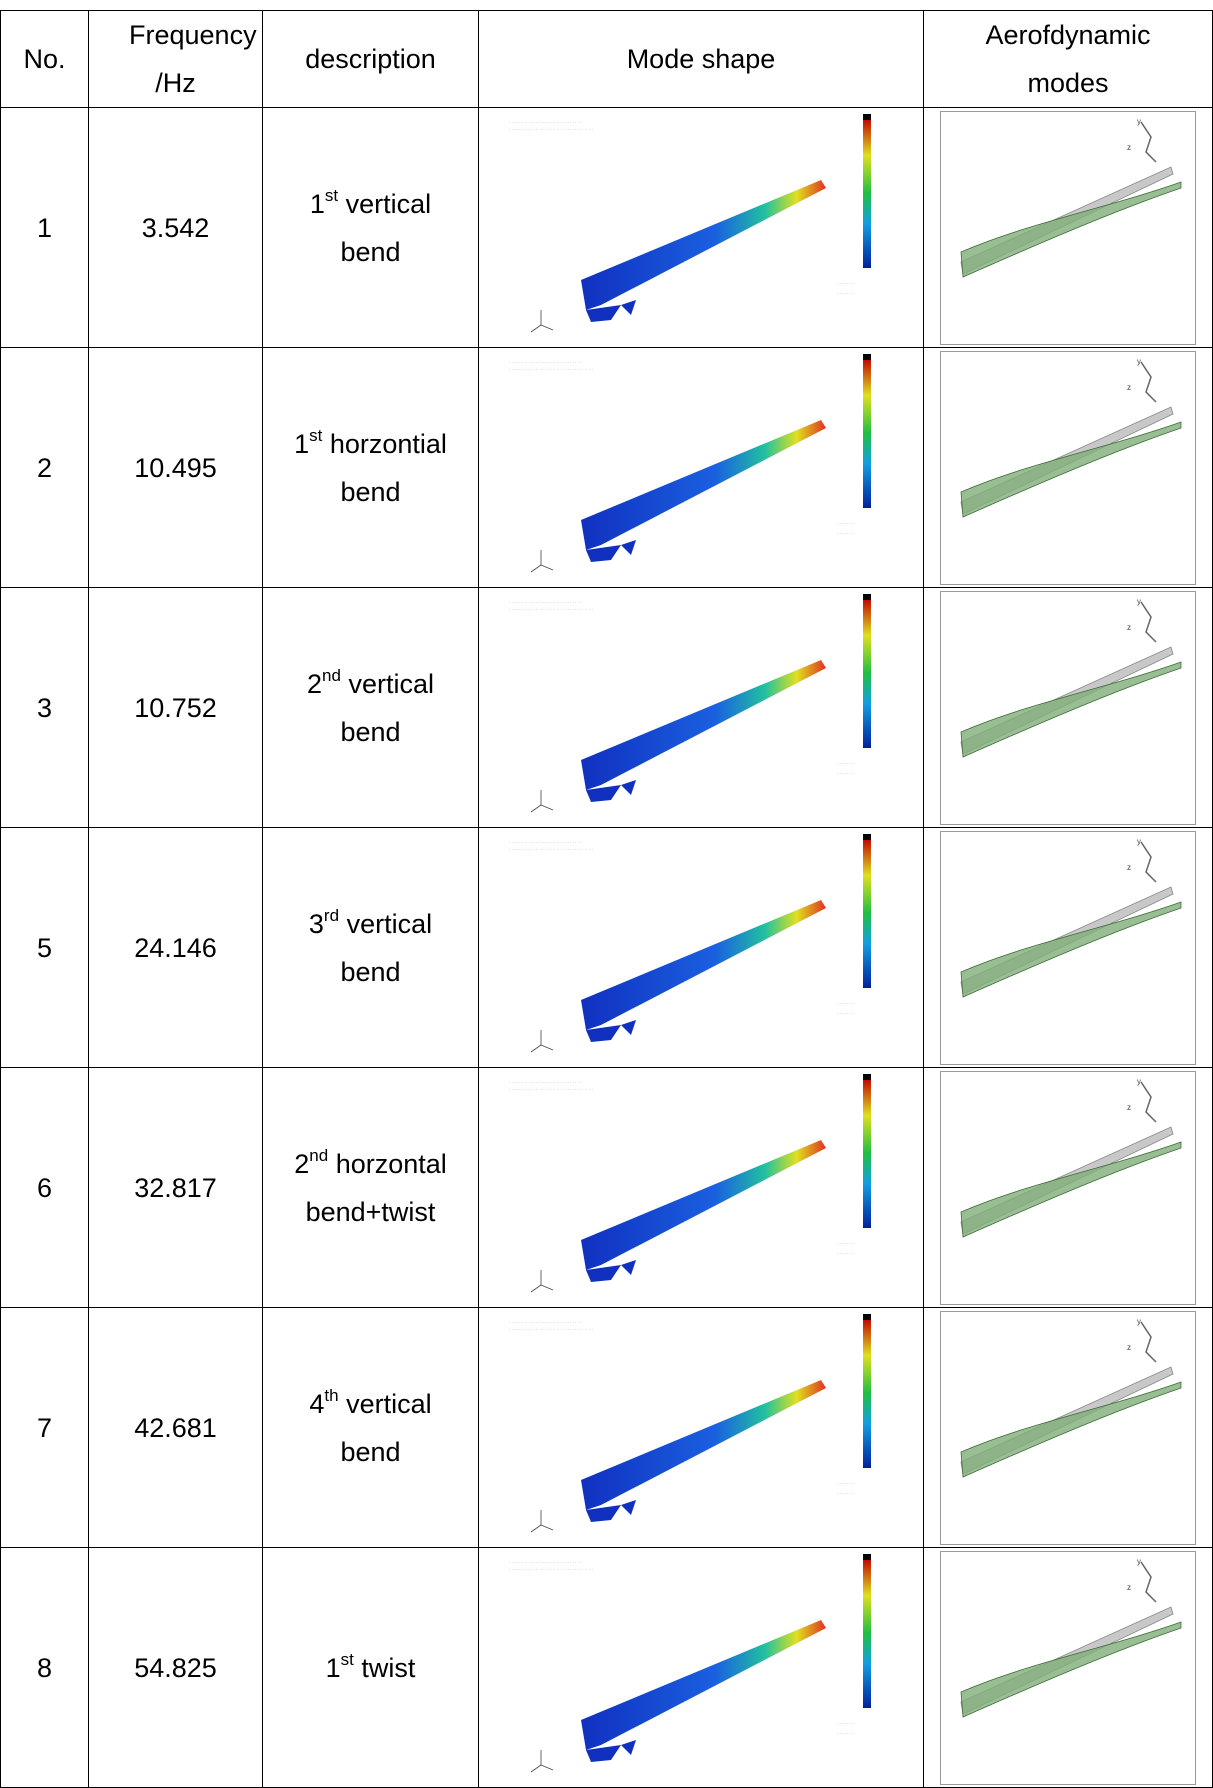 Image resolution: width=1213 pixels, height=1788 pixels. Describe the element at coordinates (44, 227) in the screenshot. I see `mode-number: 1` at that location.